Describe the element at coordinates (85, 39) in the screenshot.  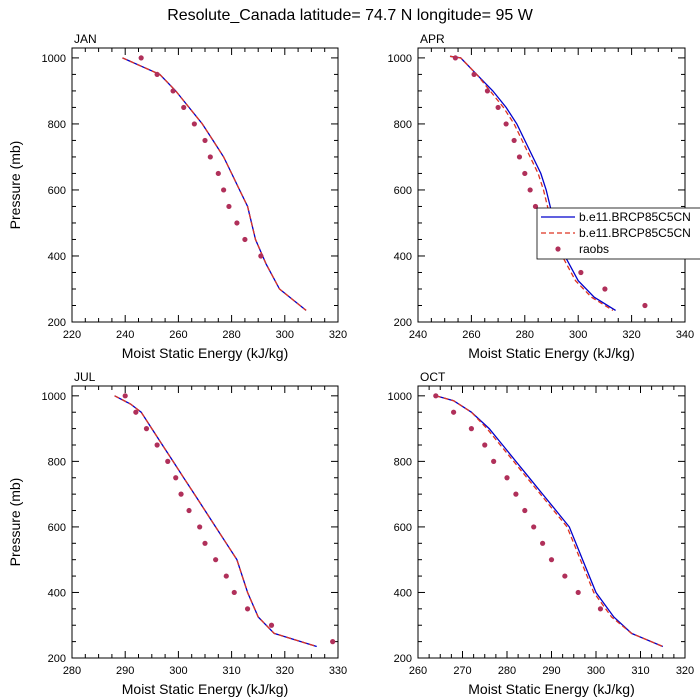
I see `panel-title: JAN` at that location.